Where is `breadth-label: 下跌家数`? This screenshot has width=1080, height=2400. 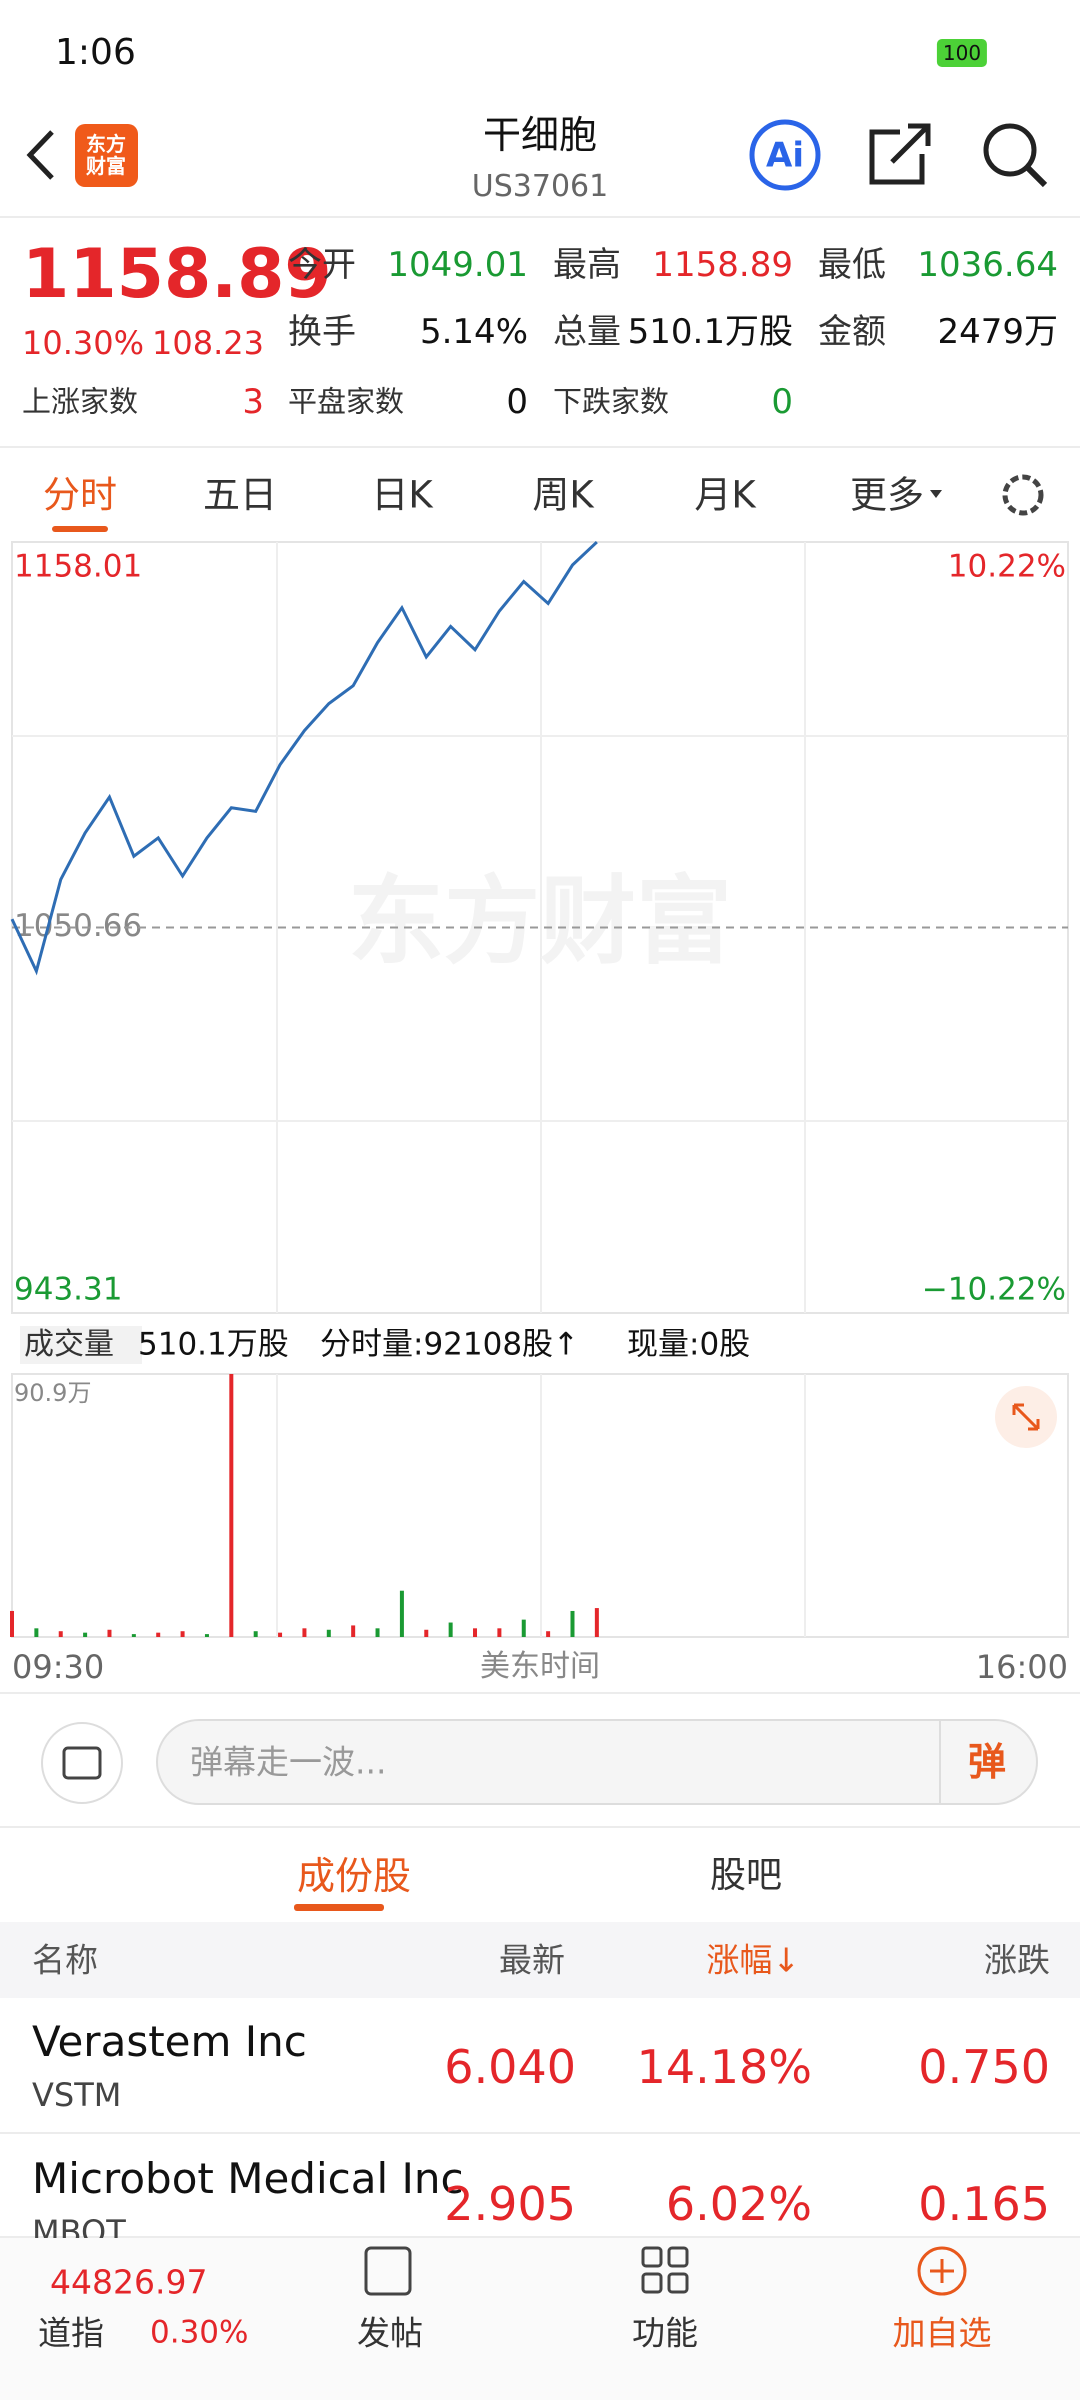 breadth-label: 下跌家数 is located at coordinates (611, 401).